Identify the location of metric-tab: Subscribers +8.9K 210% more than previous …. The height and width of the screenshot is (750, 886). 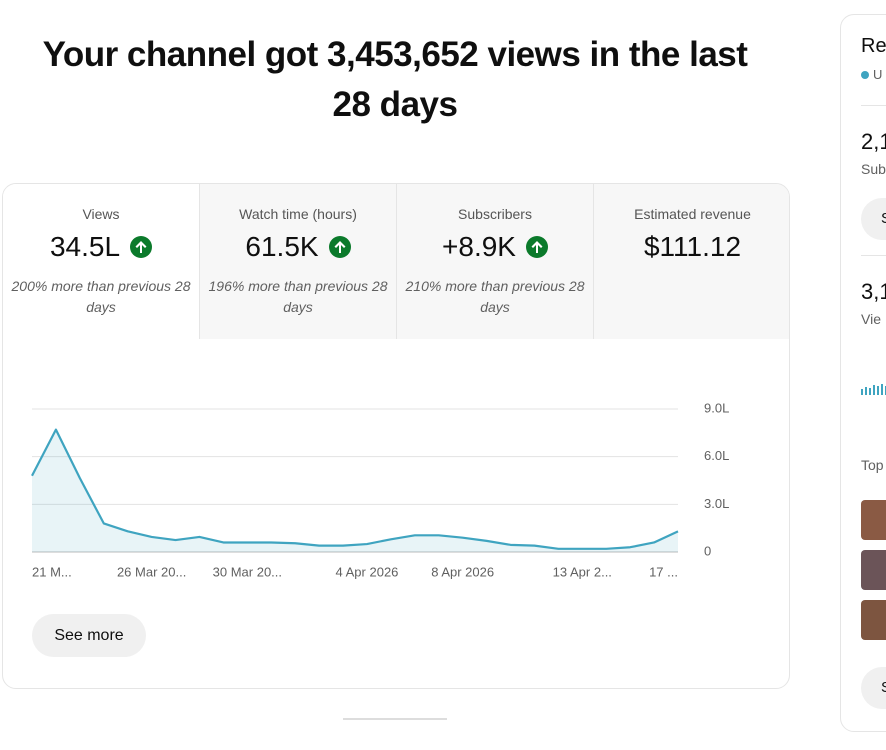
(495, 261).